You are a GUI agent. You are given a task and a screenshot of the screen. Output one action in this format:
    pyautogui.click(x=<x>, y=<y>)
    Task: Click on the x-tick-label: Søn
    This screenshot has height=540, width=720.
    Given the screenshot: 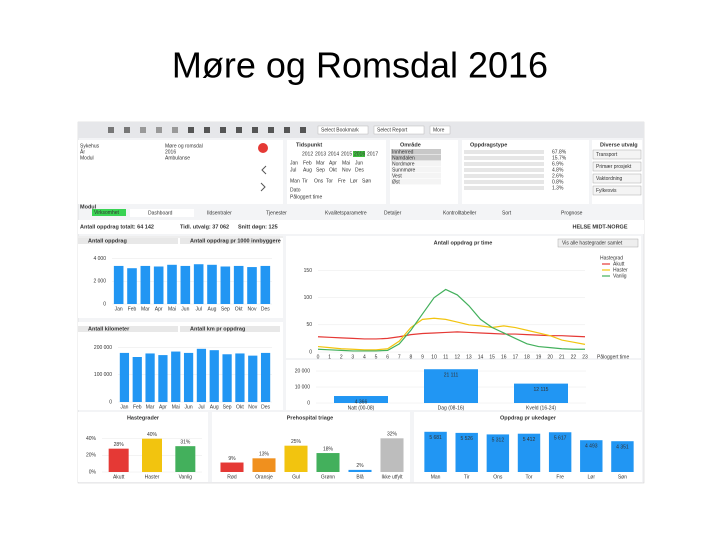 What is the action you would take?
    pyautogui.click(x=622, y=477)
    